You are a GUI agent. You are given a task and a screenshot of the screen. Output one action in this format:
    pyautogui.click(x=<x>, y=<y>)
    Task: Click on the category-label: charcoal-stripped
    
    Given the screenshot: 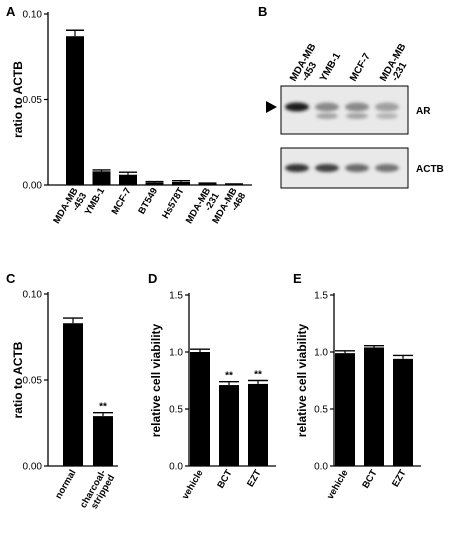 What is the action you would take?
    pyautogui.click(x=97, y=491)
    